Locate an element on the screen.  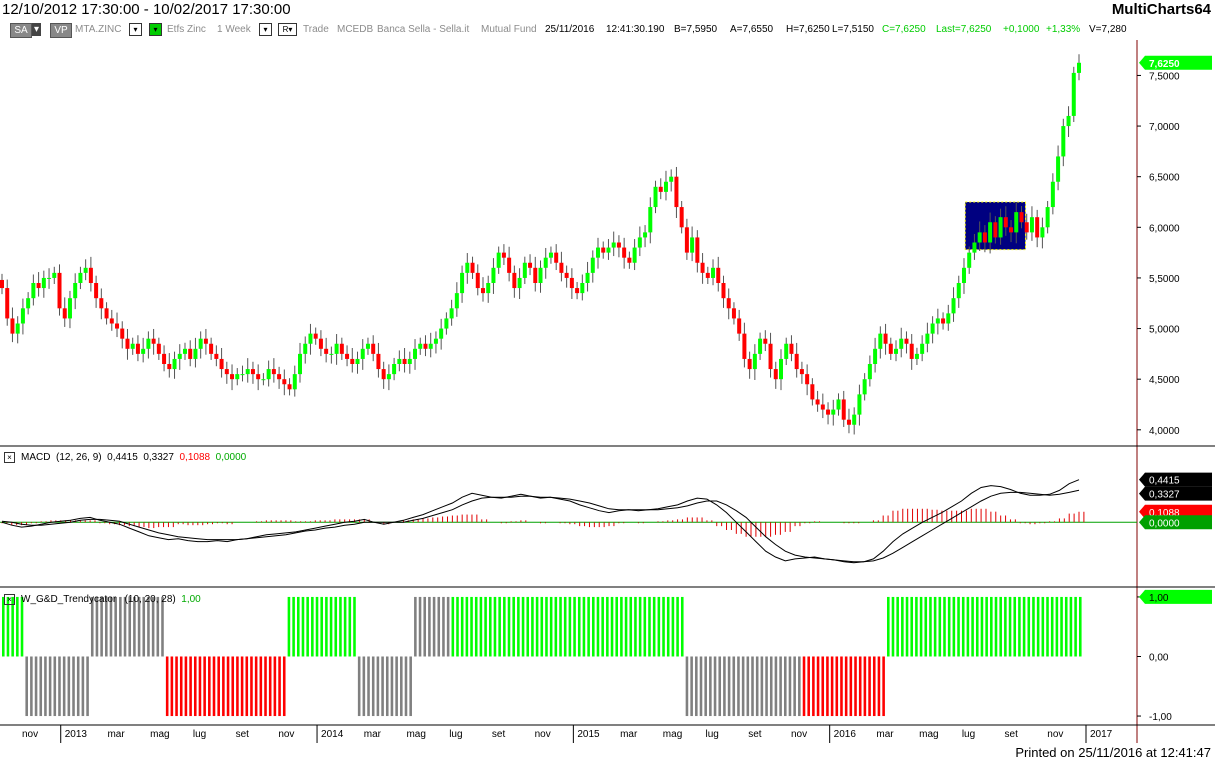
x-tick-label: nov is located at coordinates (30, 734).